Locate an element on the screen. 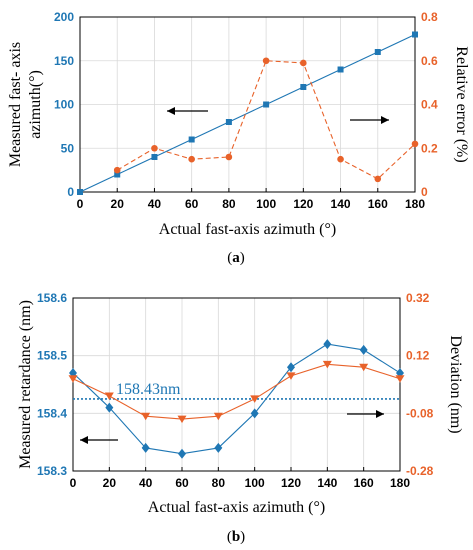 The height and width of the screenshot is (550, 473). panel-b-x-tick-label: 20 is located at coordinates (110, 483).